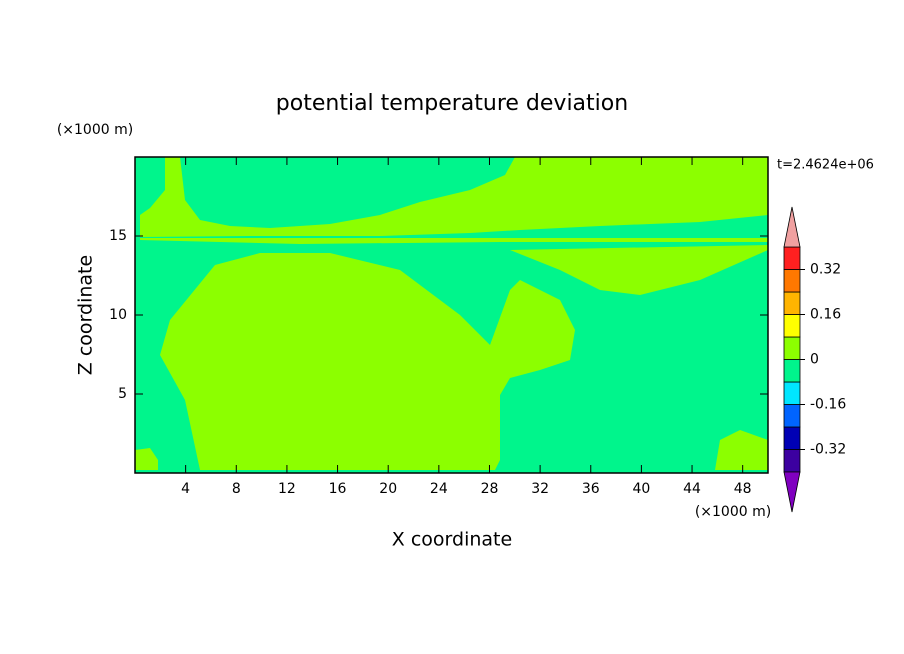  I want to click on x-tick-label: 4, so click(185, 489).